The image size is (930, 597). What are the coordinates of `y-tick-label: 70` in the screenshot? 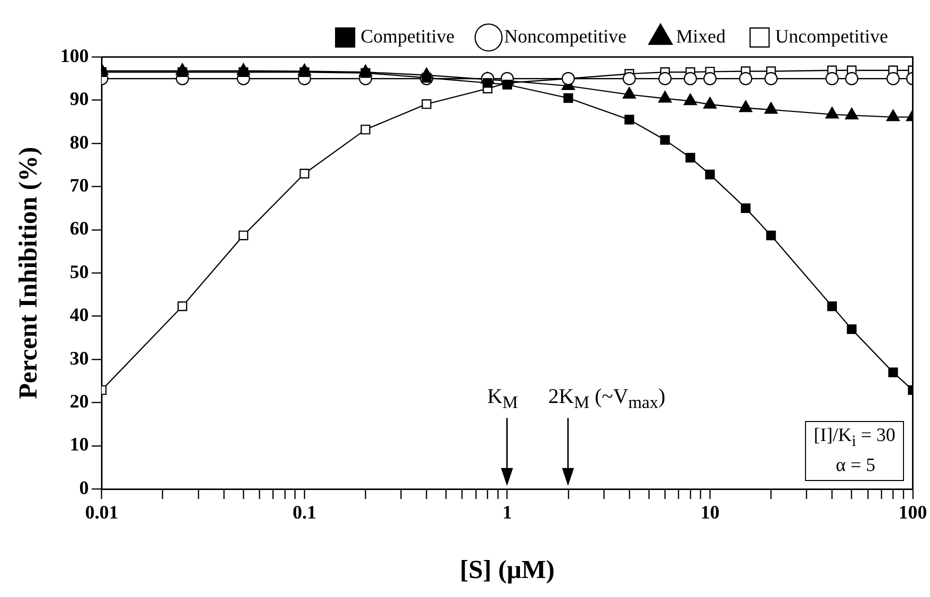 It's located at (79, 186).